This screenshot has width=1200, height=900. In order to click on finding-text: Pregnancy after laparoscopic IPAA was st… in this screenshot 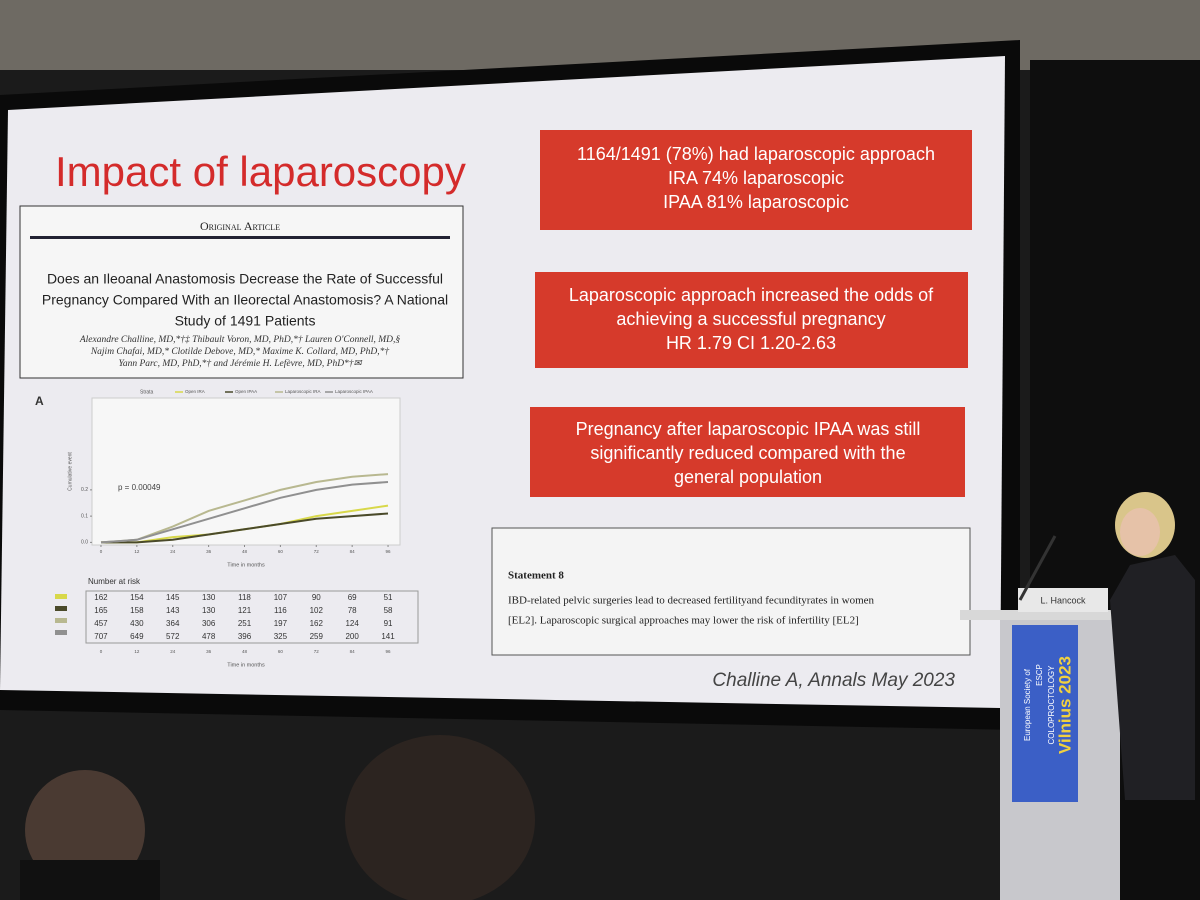, I will do `click(748, 429)`.